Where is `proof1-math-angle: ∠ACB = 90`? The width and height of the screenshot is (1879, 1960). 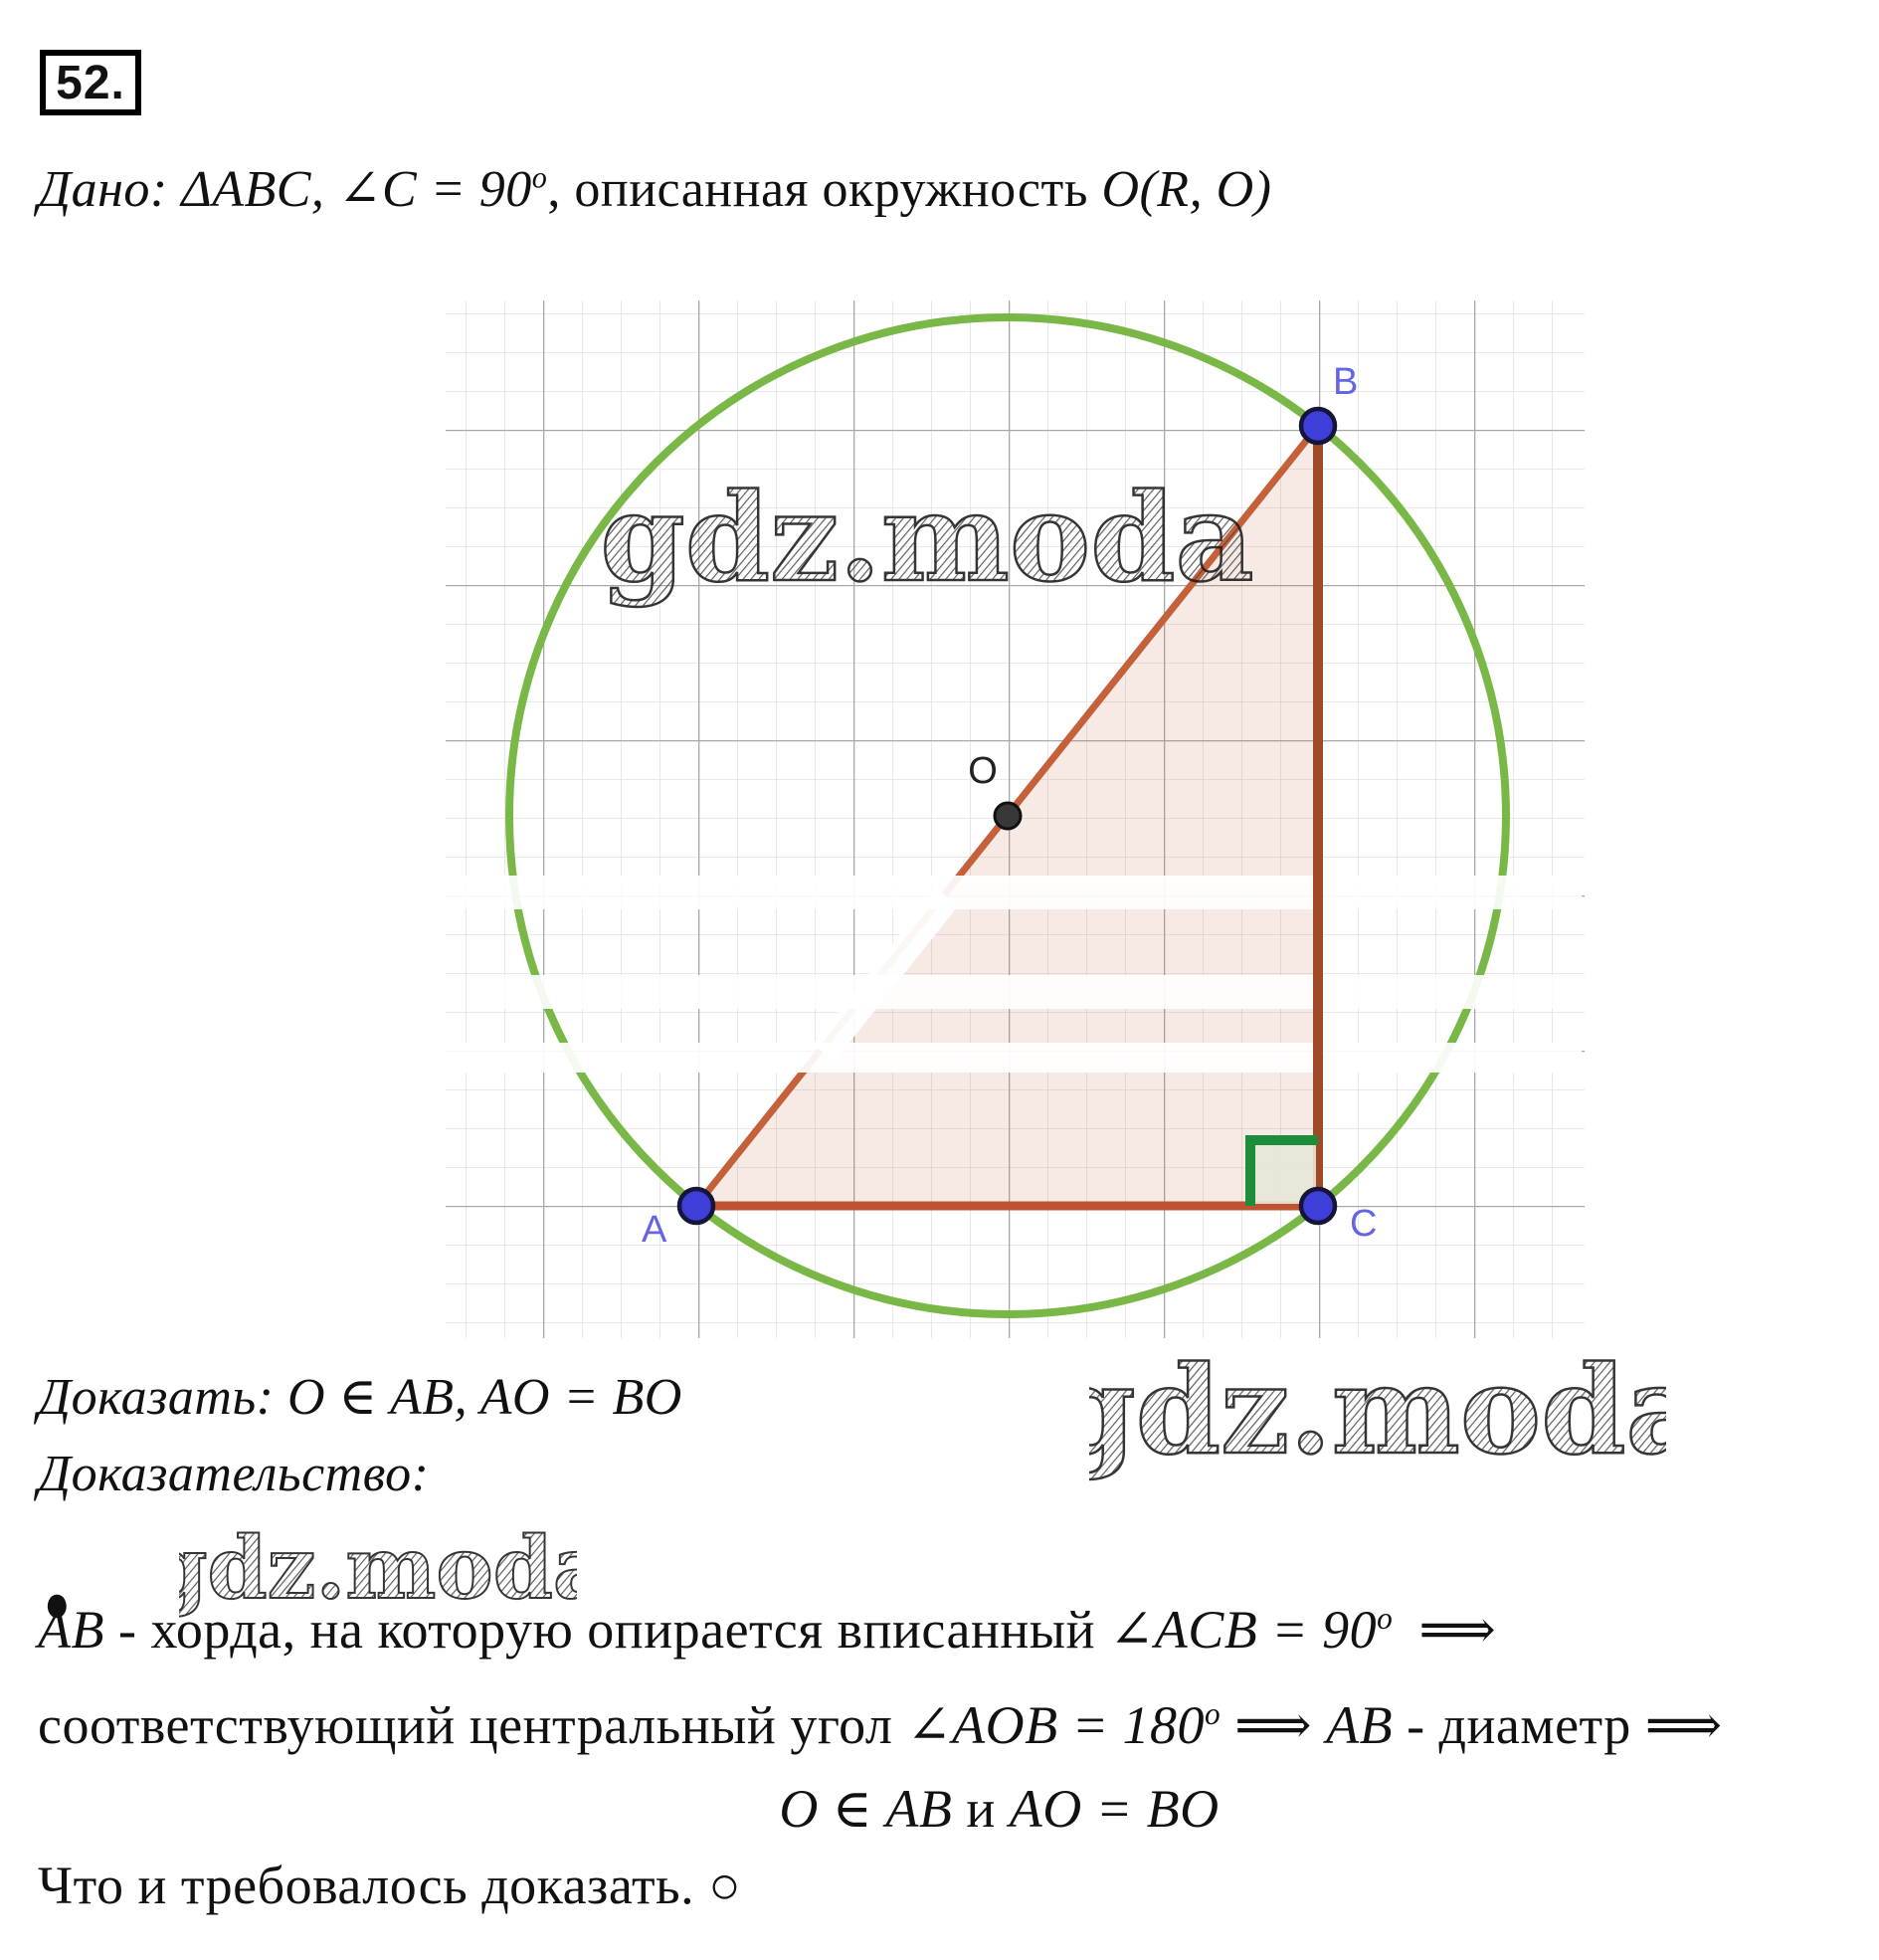 proof1-math-angle: ∠ACB = 90 is located at coordinates (1243, 1630).